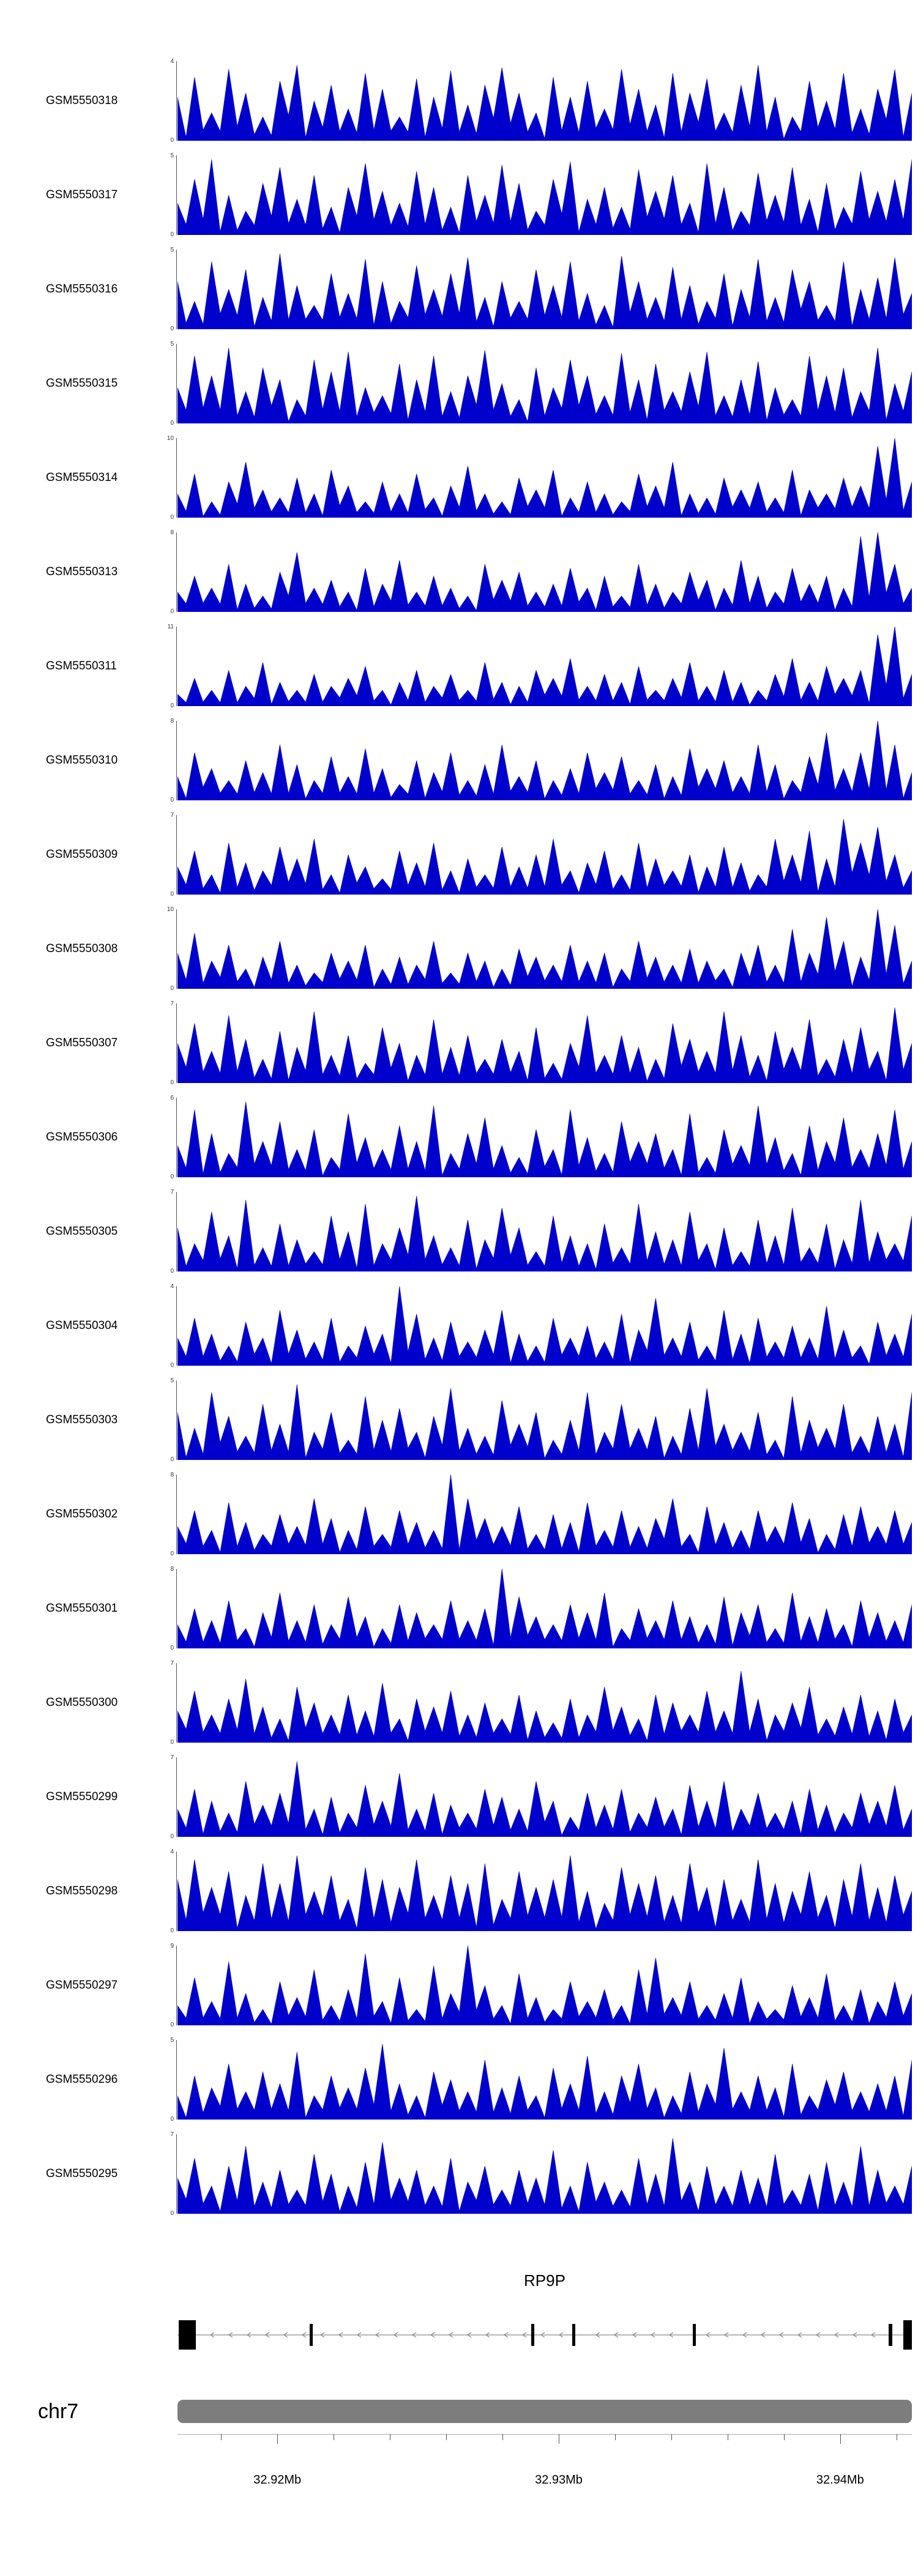 The width and height of the screenshot is (918, 2576). I want to click on track-row: GSM5550303 5 0, so click(459, 1420).